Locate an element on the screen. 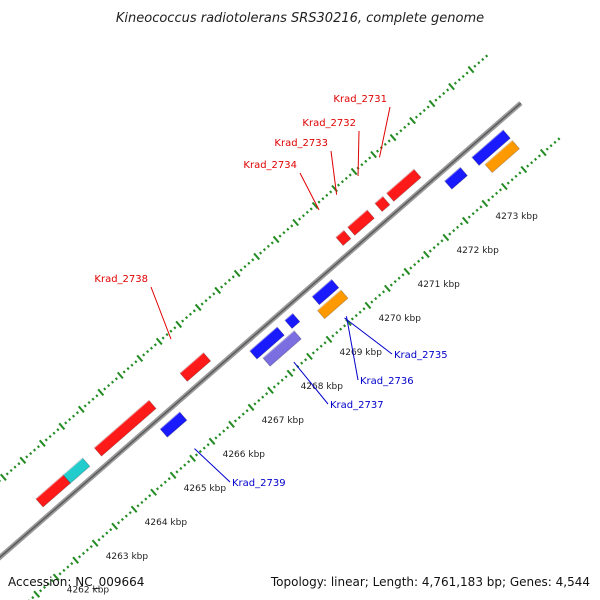  gene-label: Krad_2738 is located at coordinates (121, 279).